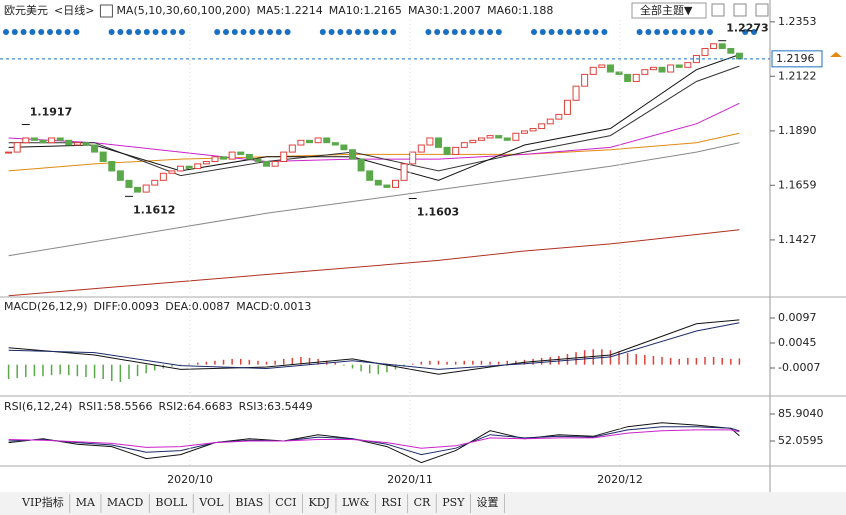 The width and height of the screenshot is (846, 515). Describe the element at coordinates (125, 502) in the screenshot. I see `tab: MACD` at that location.